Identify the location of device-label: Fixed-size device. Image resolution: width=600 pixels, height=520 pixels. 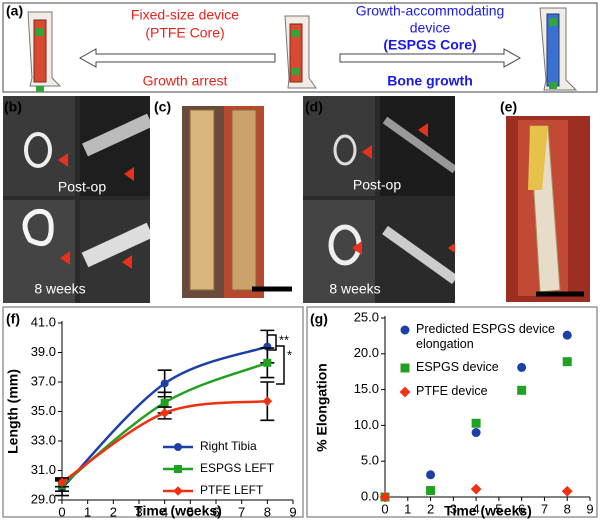
(185, 15).